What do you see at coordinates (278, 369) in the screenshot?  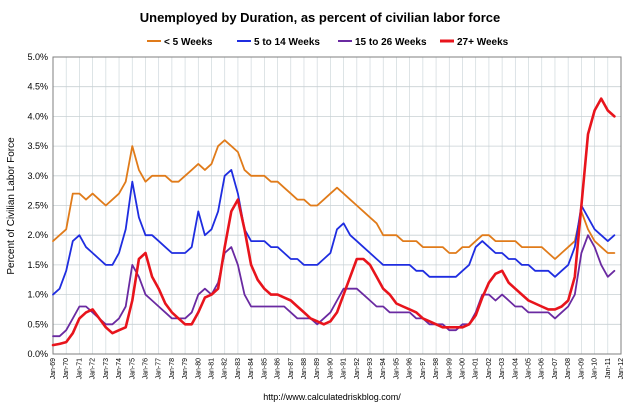 I see `x-tick-label: Jan-86` at bounding box center [278, 369].